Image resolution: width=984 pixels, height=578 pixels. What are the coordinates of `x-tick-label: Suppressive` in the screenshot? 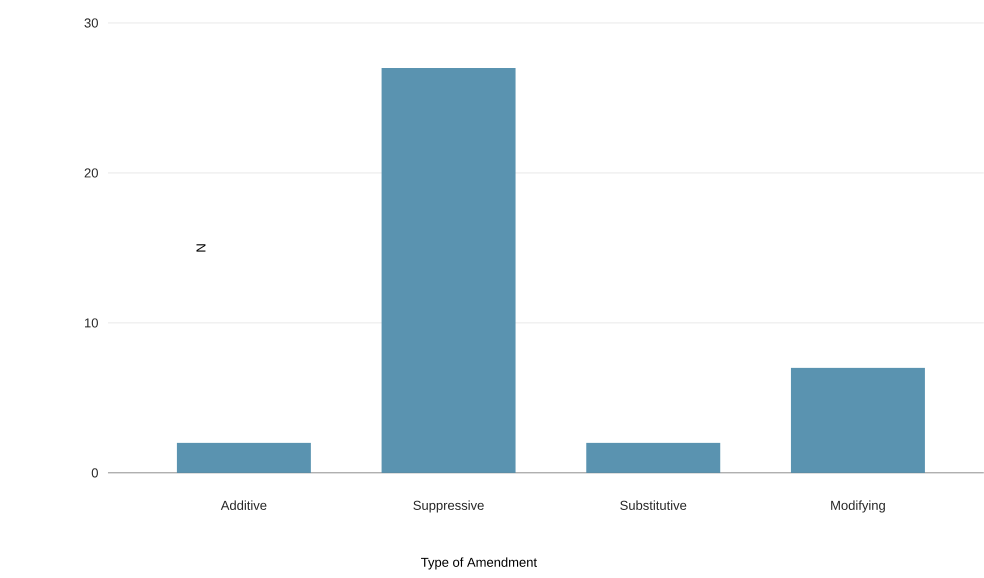 It's located at (448, 506).